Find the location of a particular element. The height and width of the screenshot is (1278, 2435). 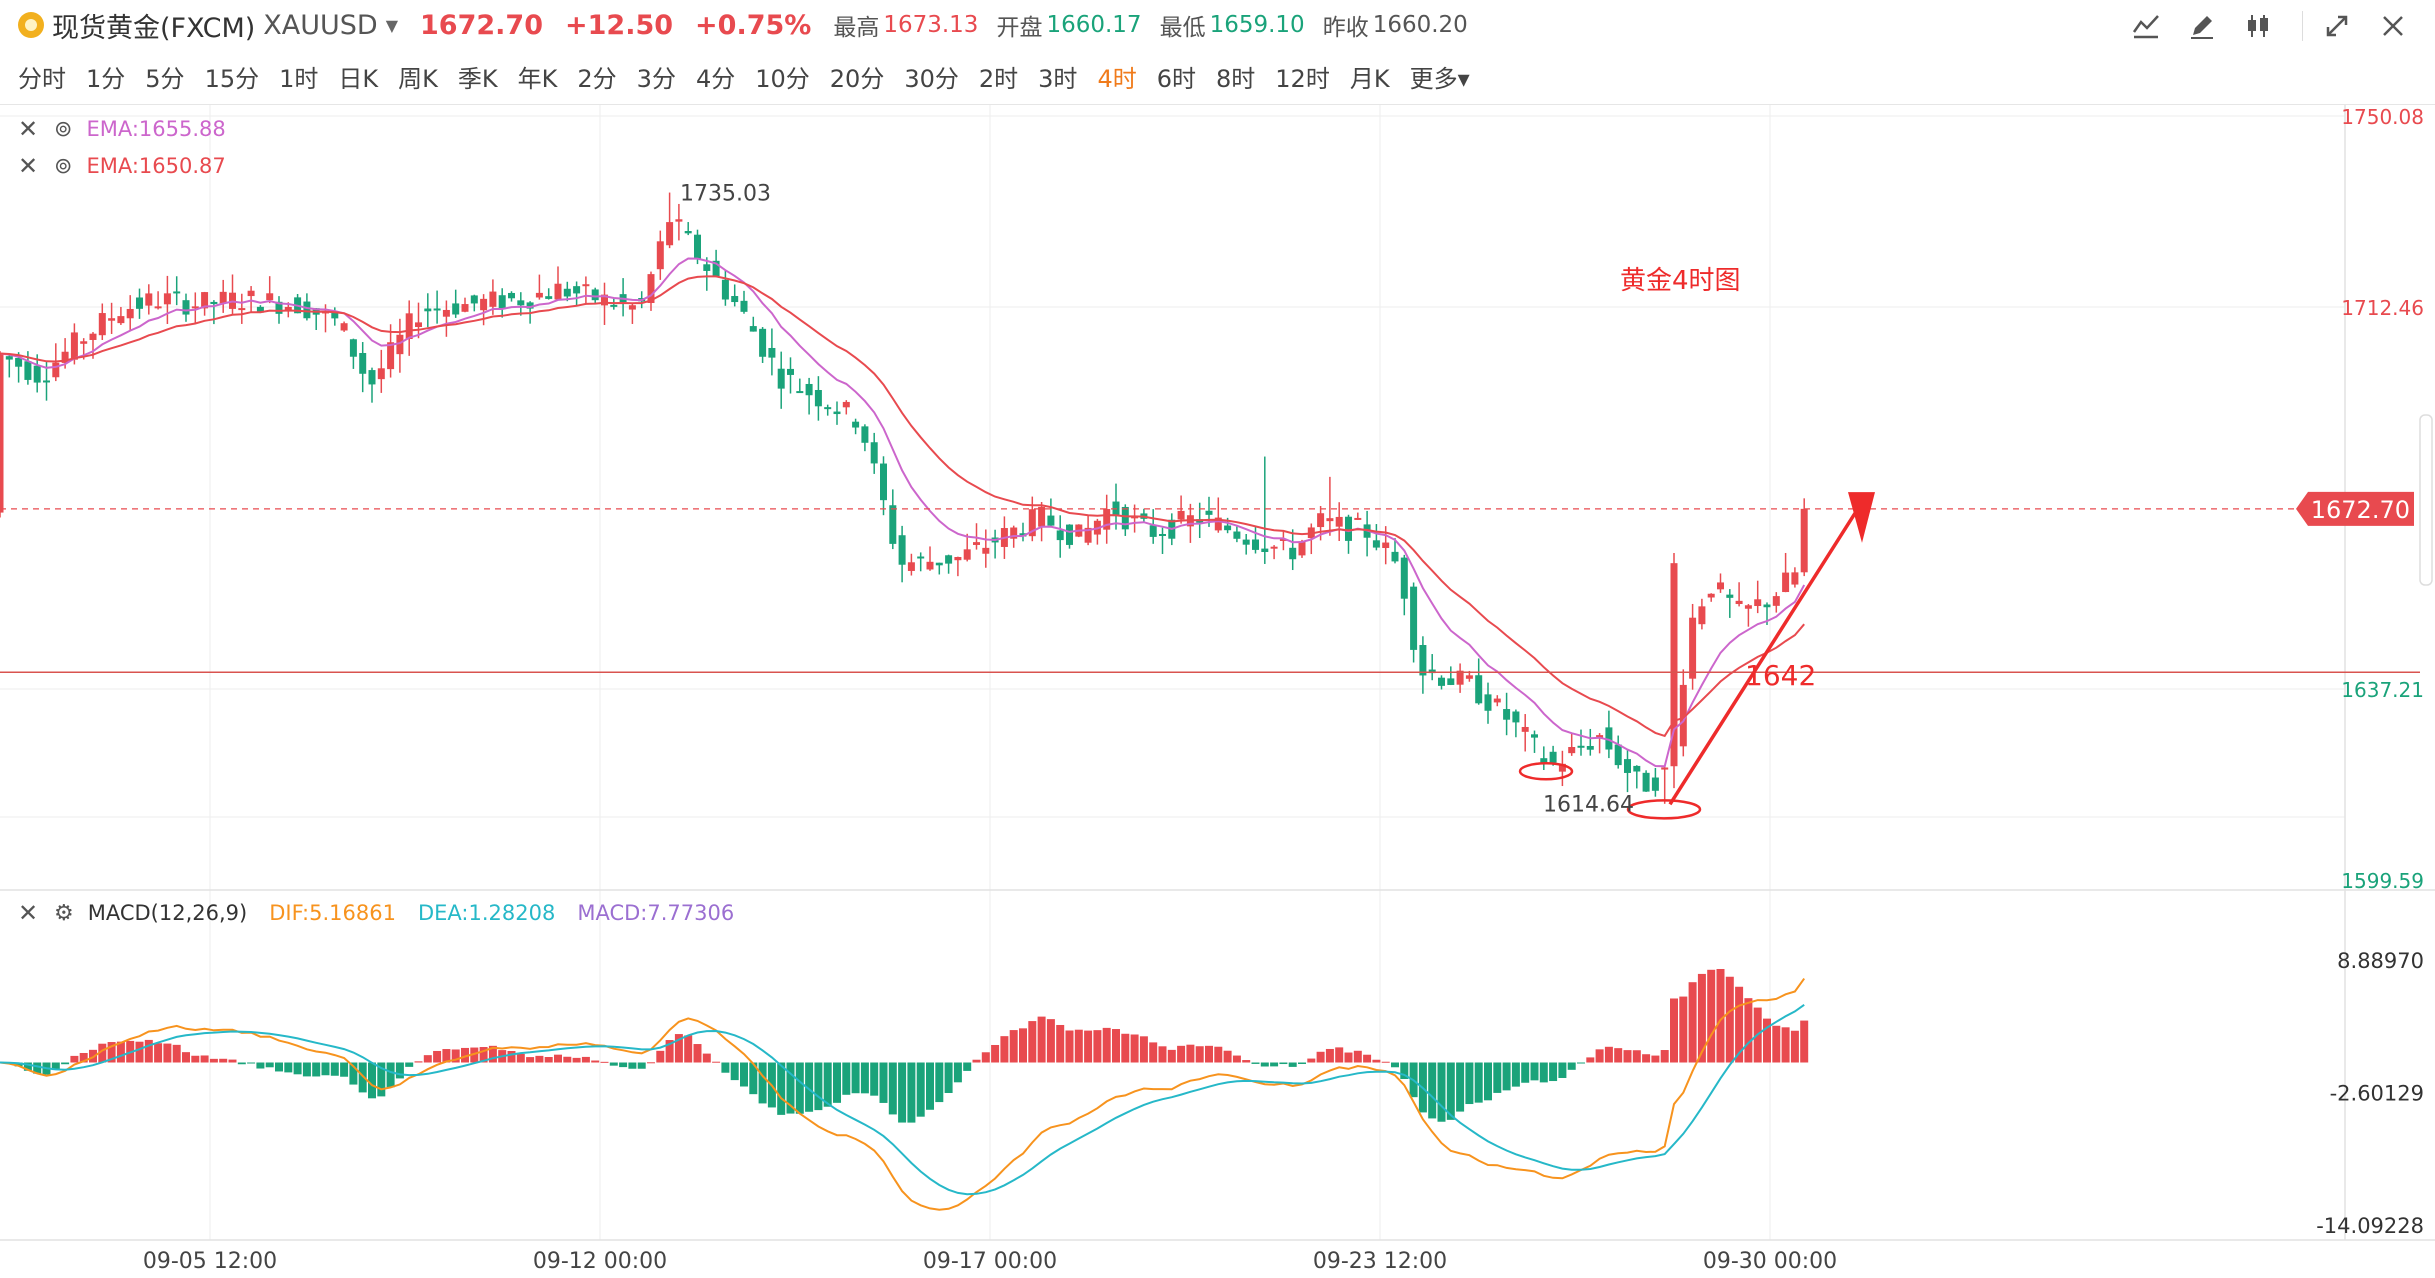

symbol-code: XAUUSD is located at coordinates (320, 25).